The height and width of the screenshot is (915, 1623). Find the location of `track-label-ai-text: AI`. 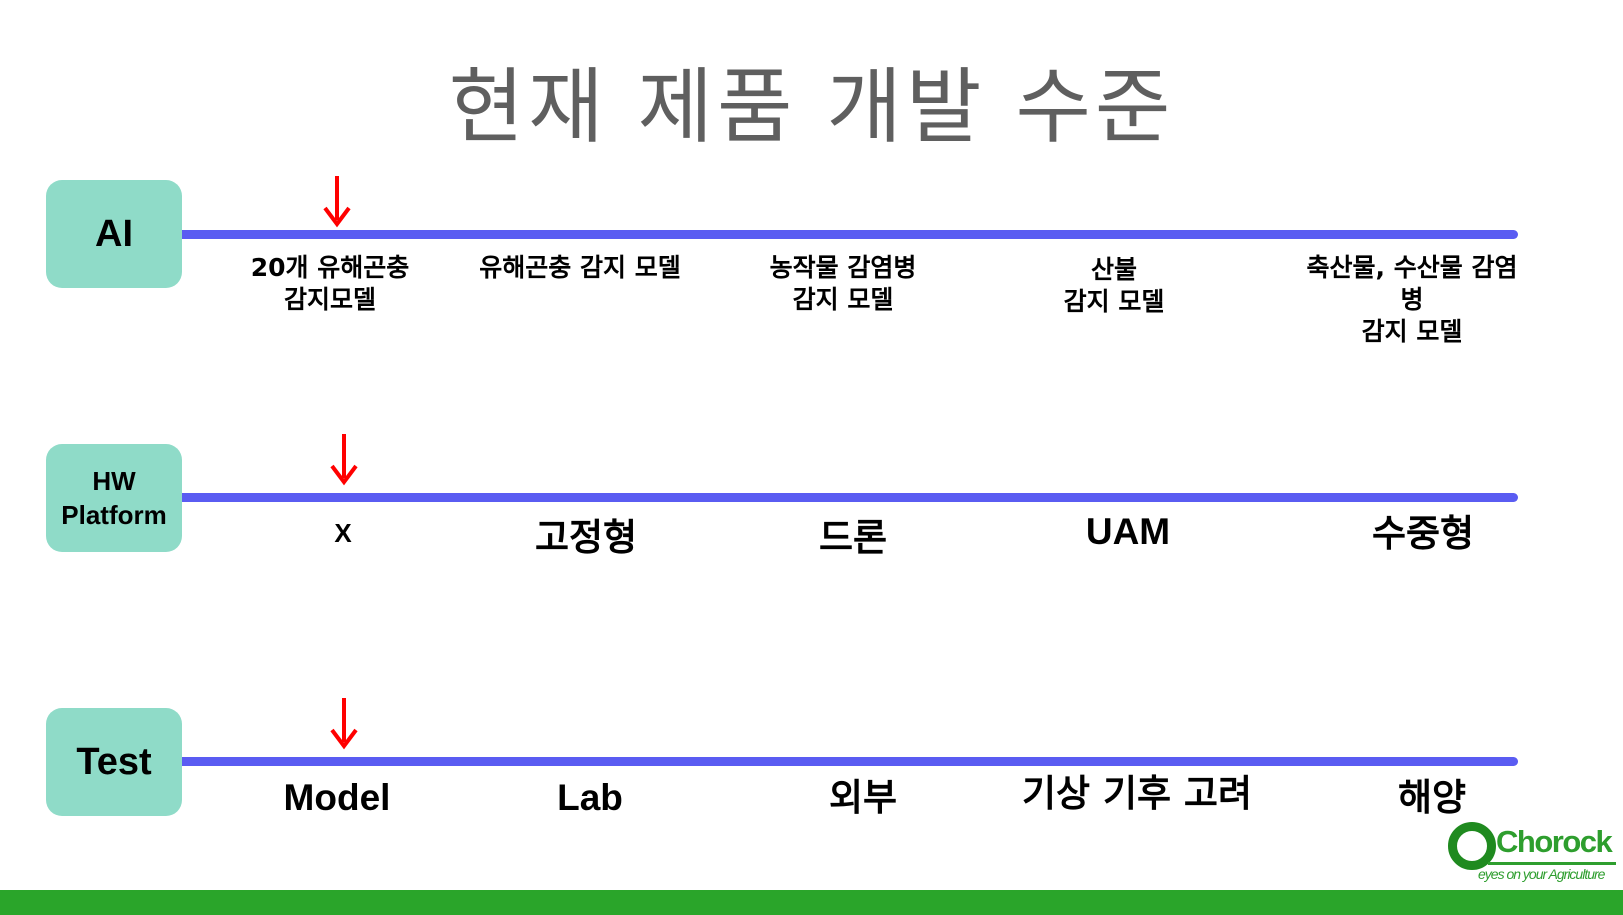

track-label-ai-text: AI is located at coordinates (114, 233).